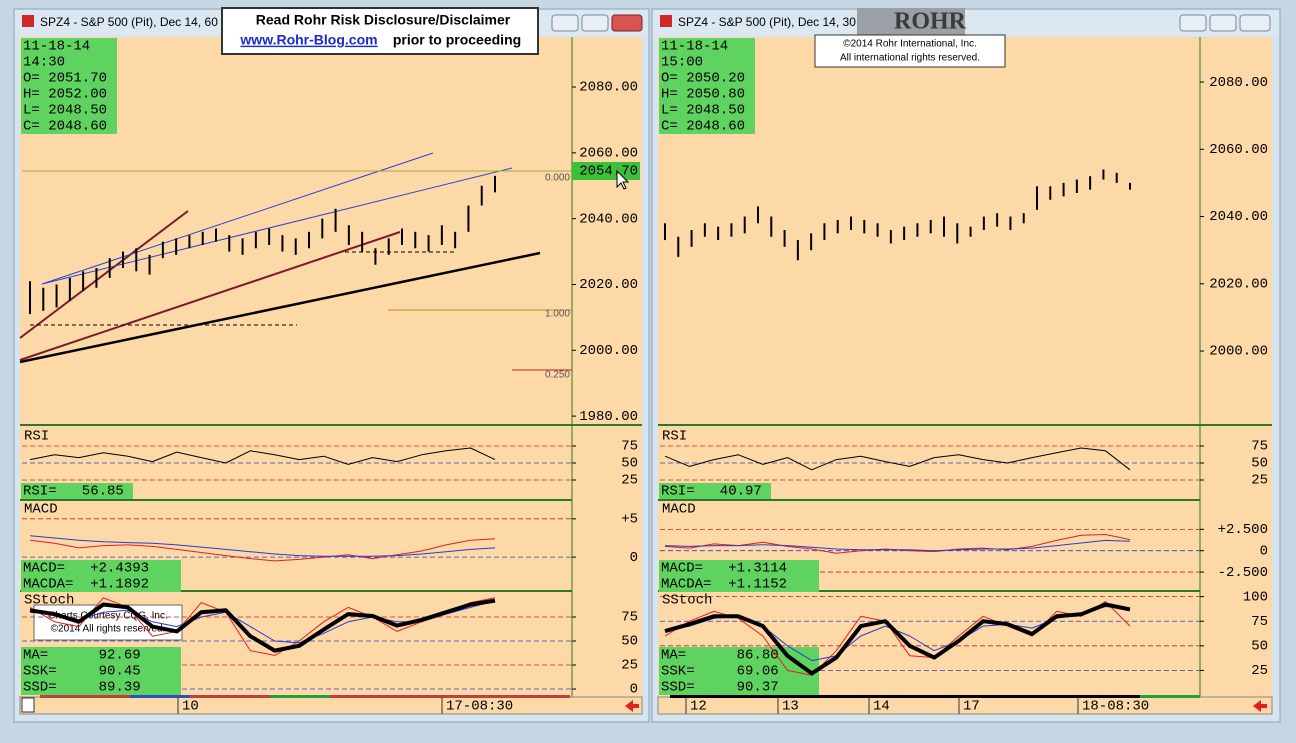 The image size is (1296, 743). I want to click on title-bar, so click(966, 23).